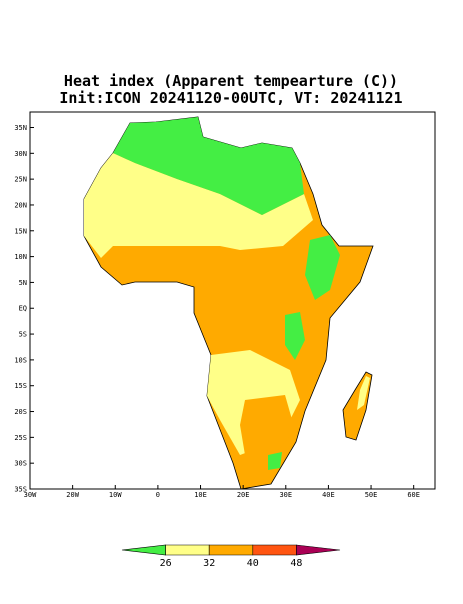 This screenshot has width=463, height=604. Describe the element at coordinates (208, 166) in the screenshot. I see `sahara-zone` at that location.